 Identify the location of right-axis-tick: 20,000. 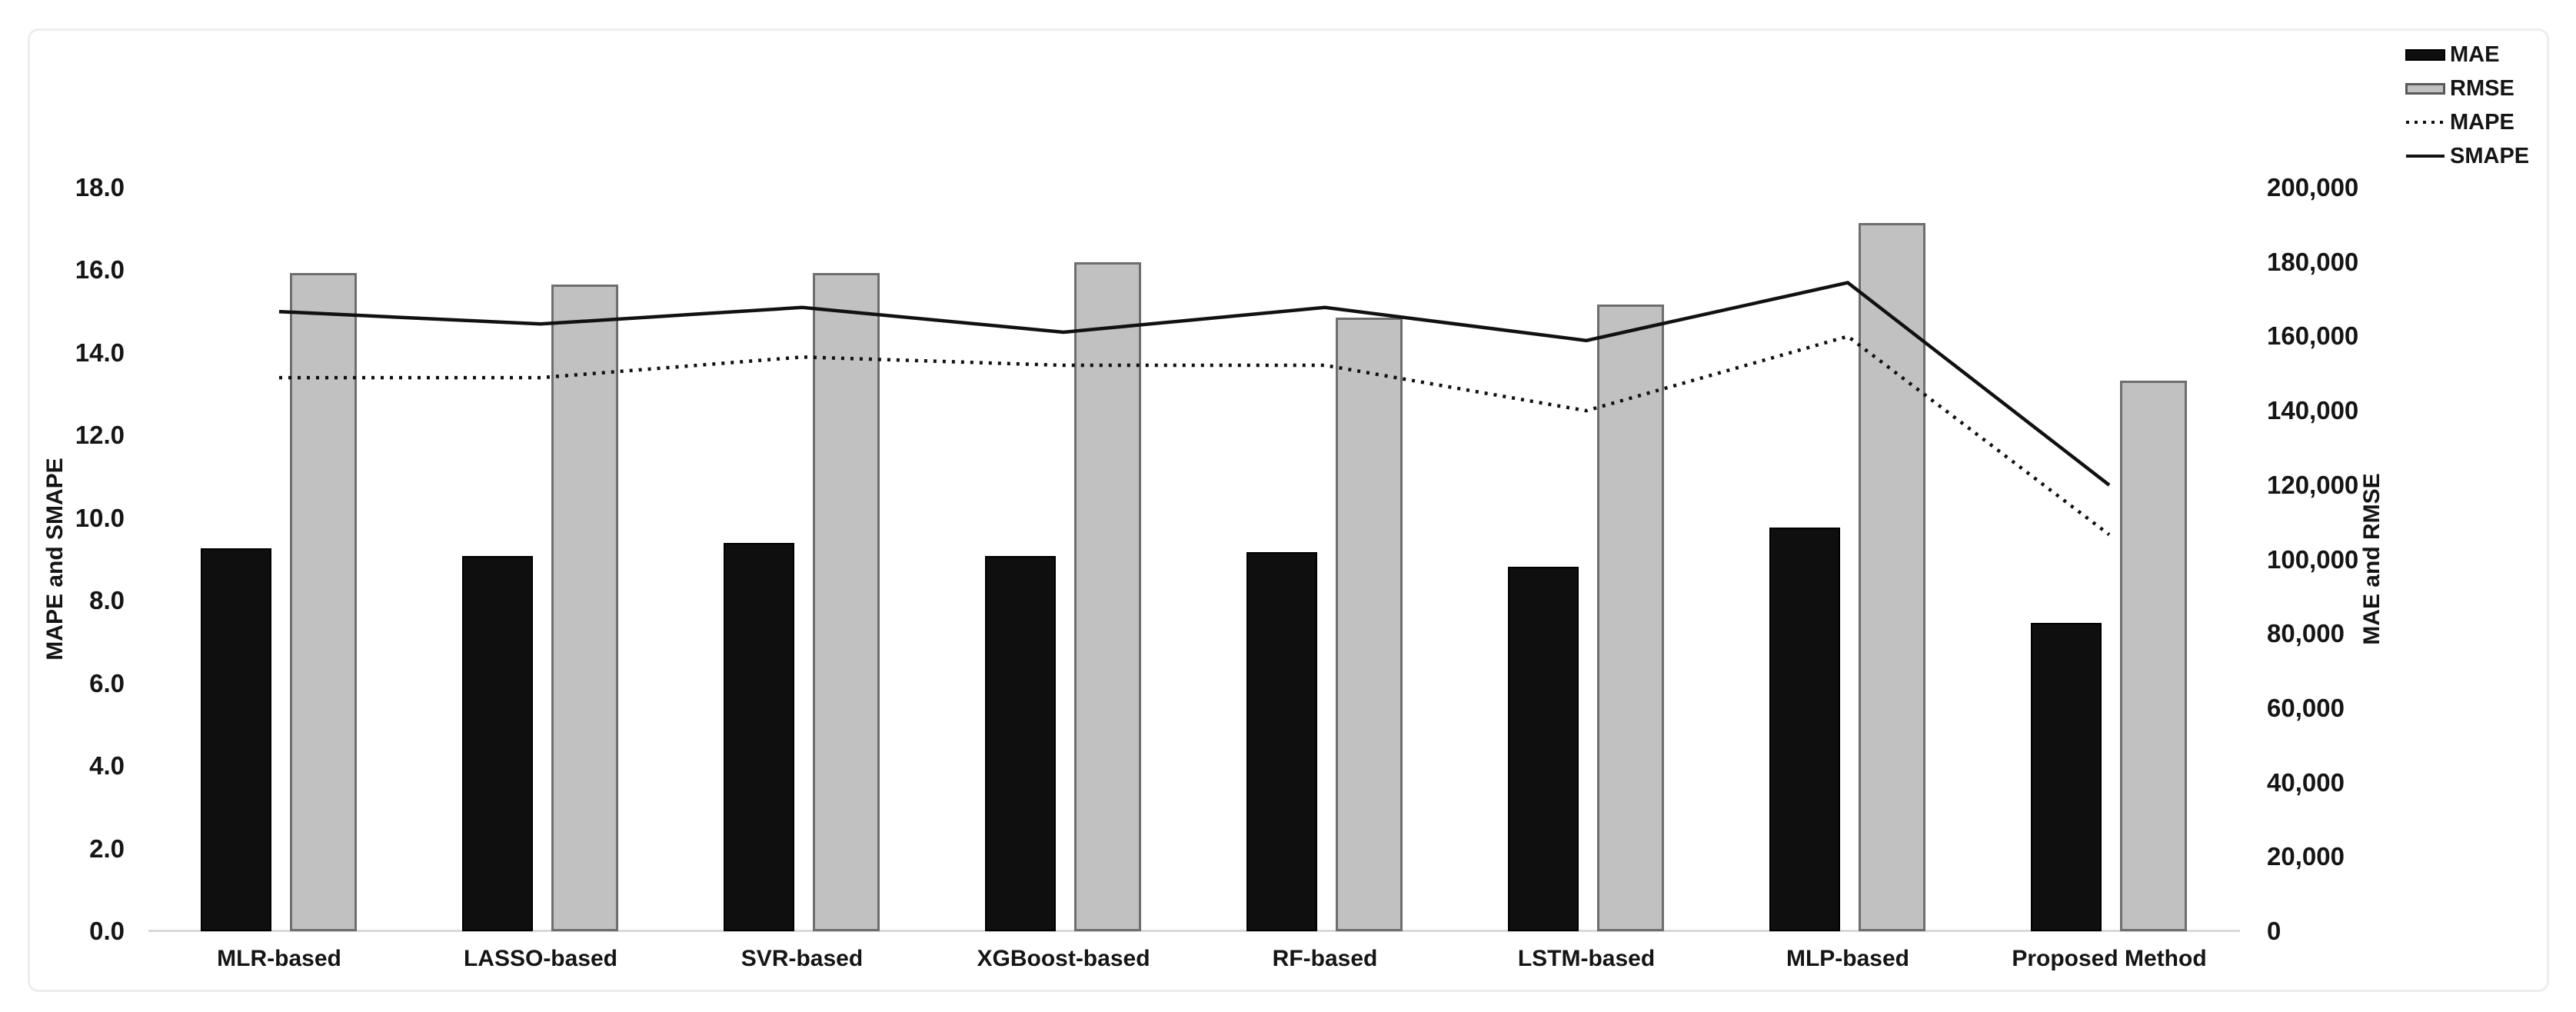
(2306, 857).